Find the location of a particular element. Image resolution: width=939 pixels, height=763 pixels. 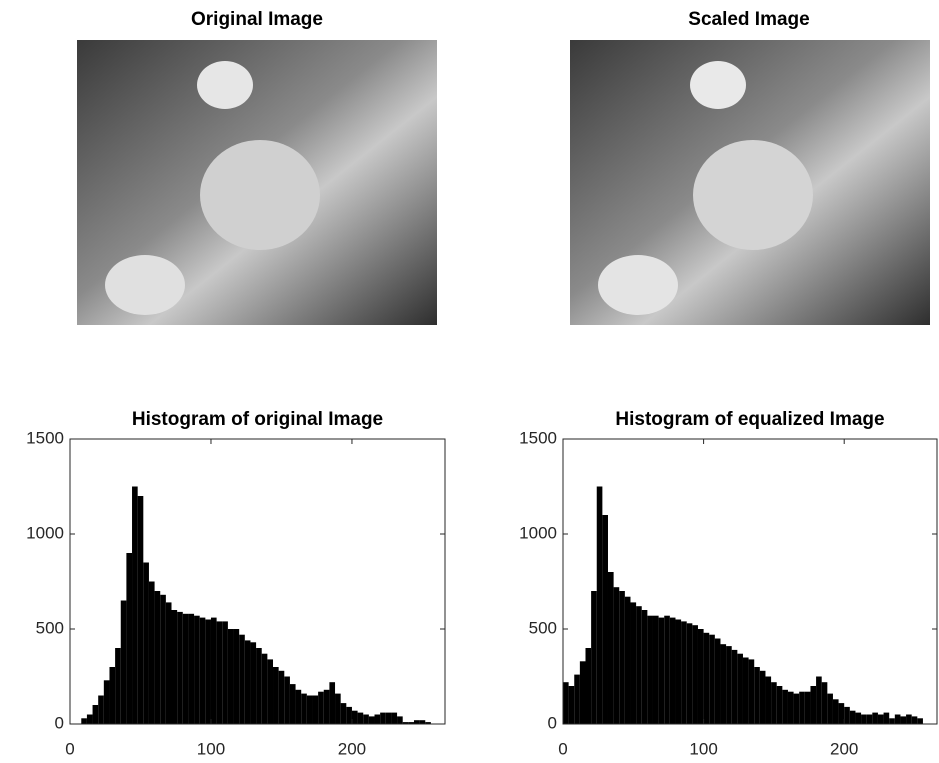

y-tick-label: 0 is located at coordinates (59, 722).